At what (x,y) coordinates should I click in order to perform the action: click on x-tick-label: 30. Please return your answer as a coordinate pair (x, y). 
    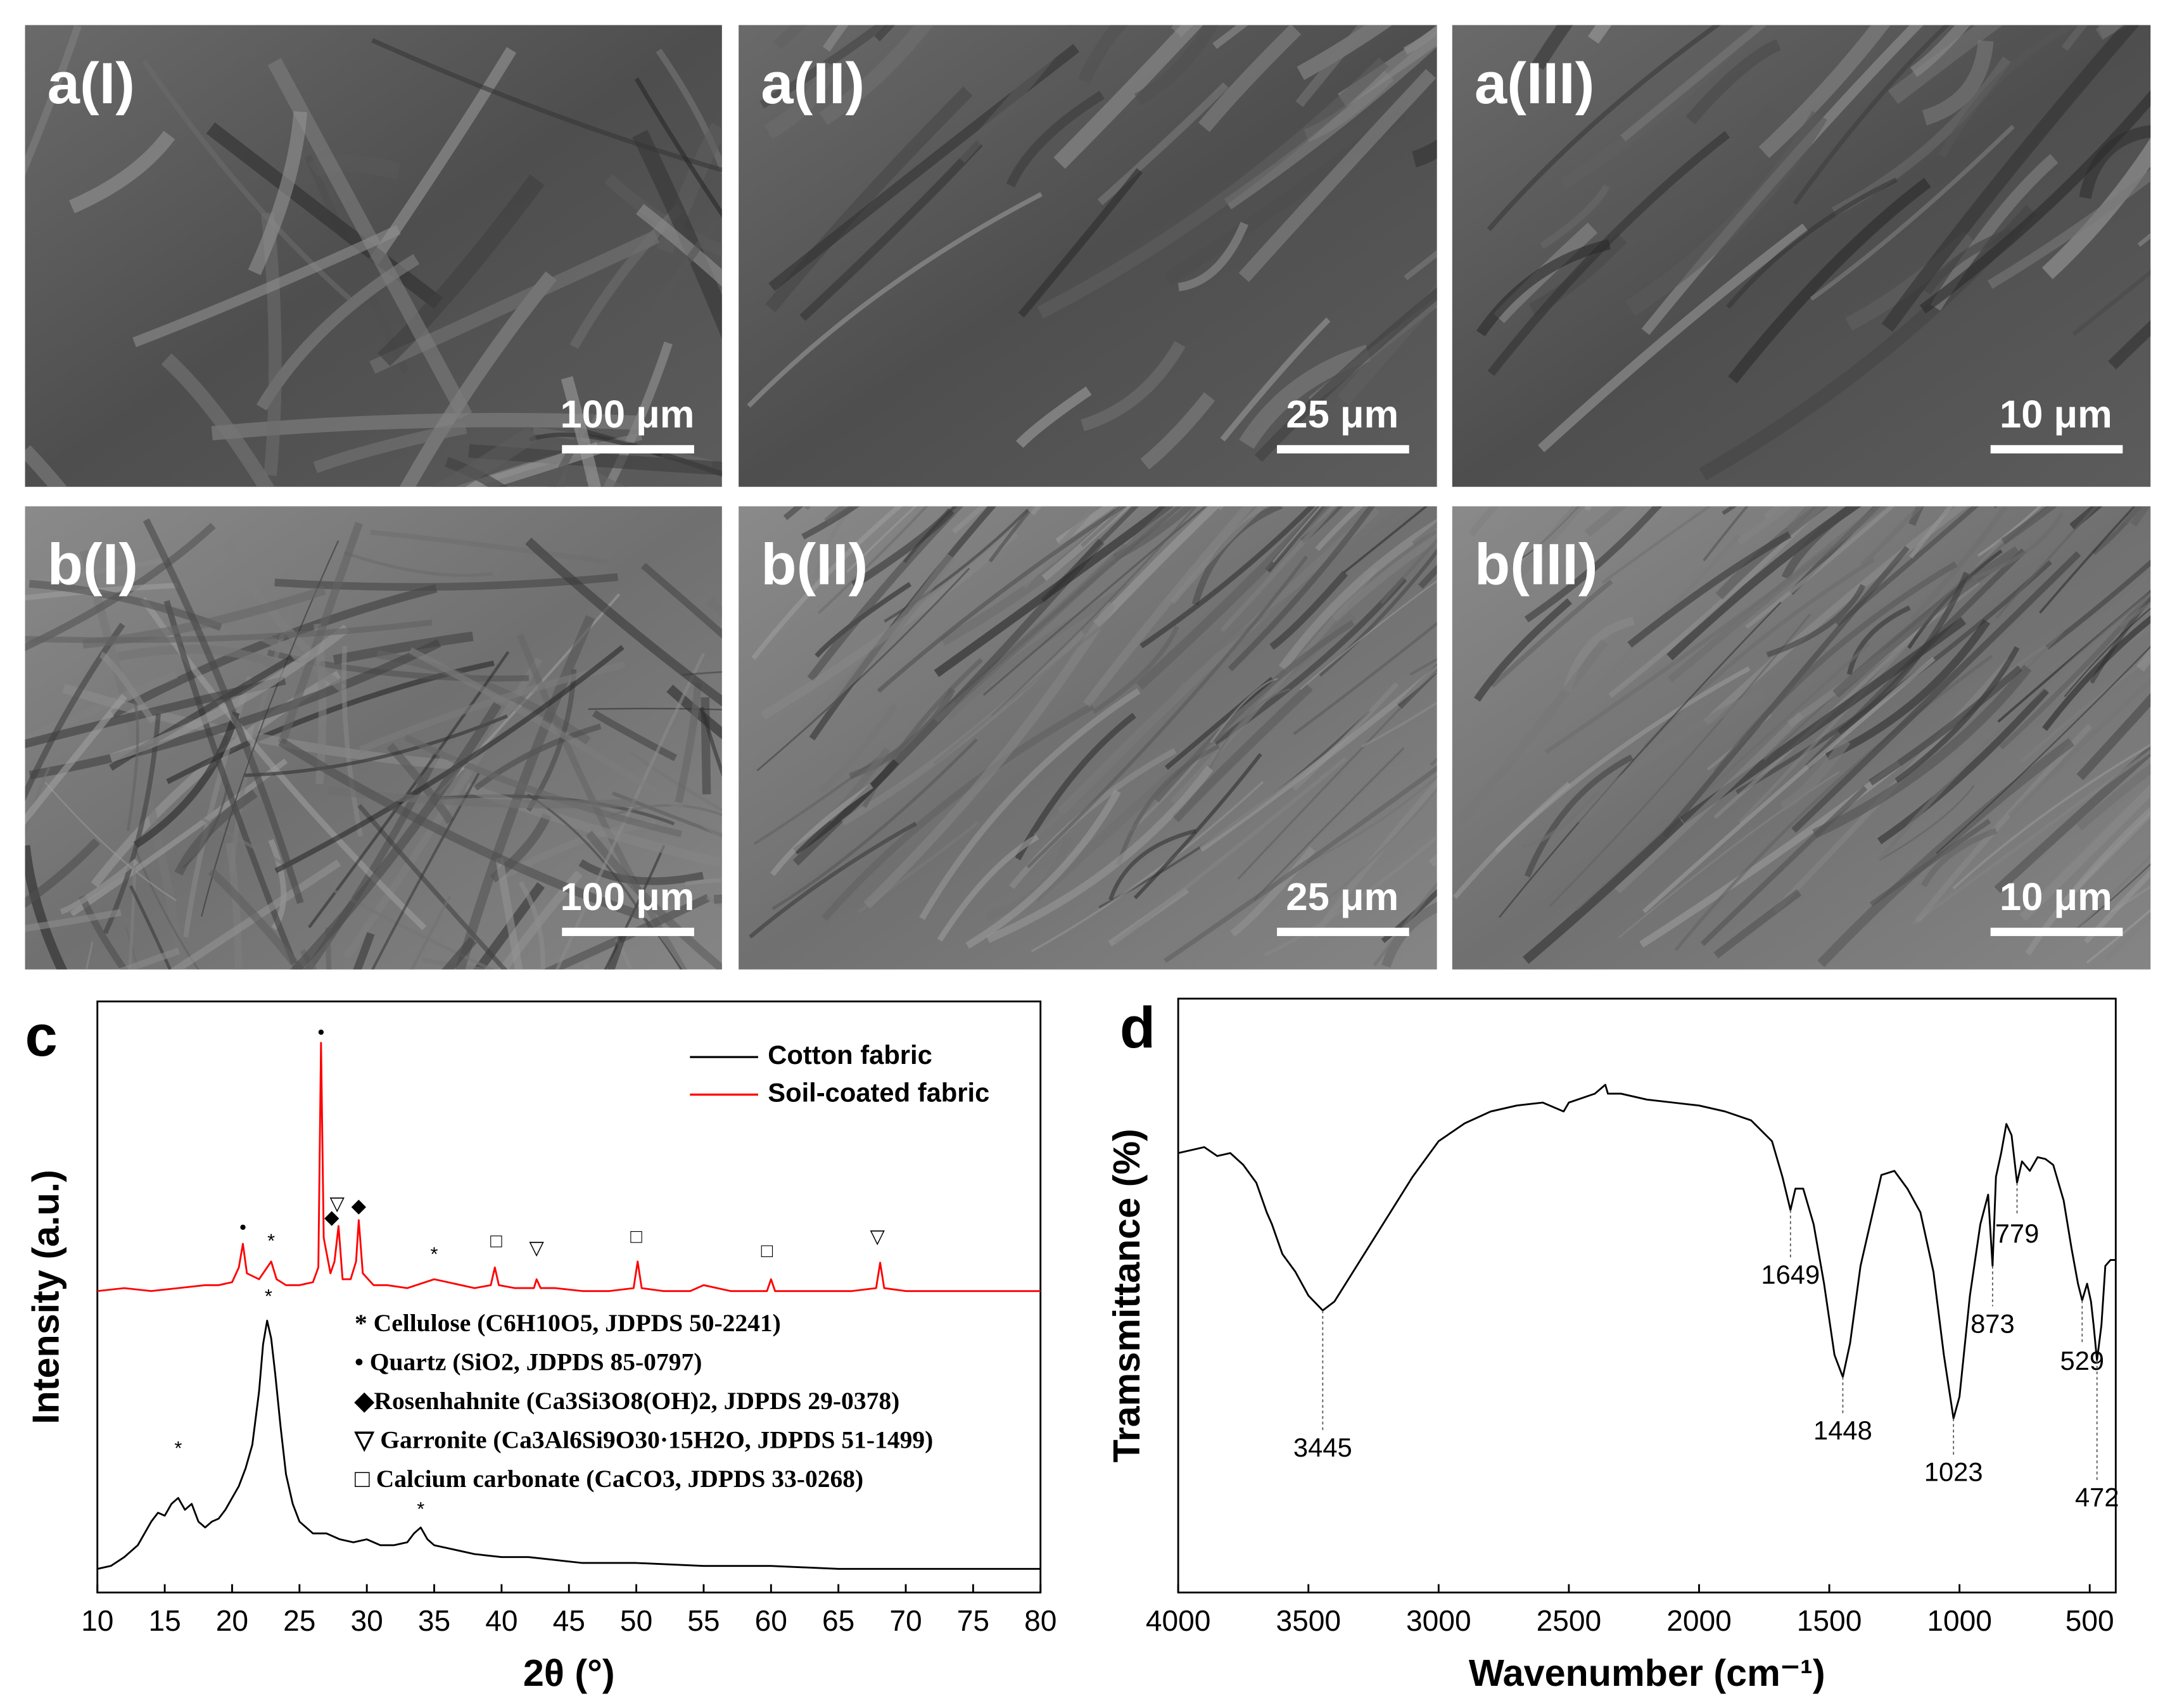
    Looking at the image, I should click on (367, 1621).